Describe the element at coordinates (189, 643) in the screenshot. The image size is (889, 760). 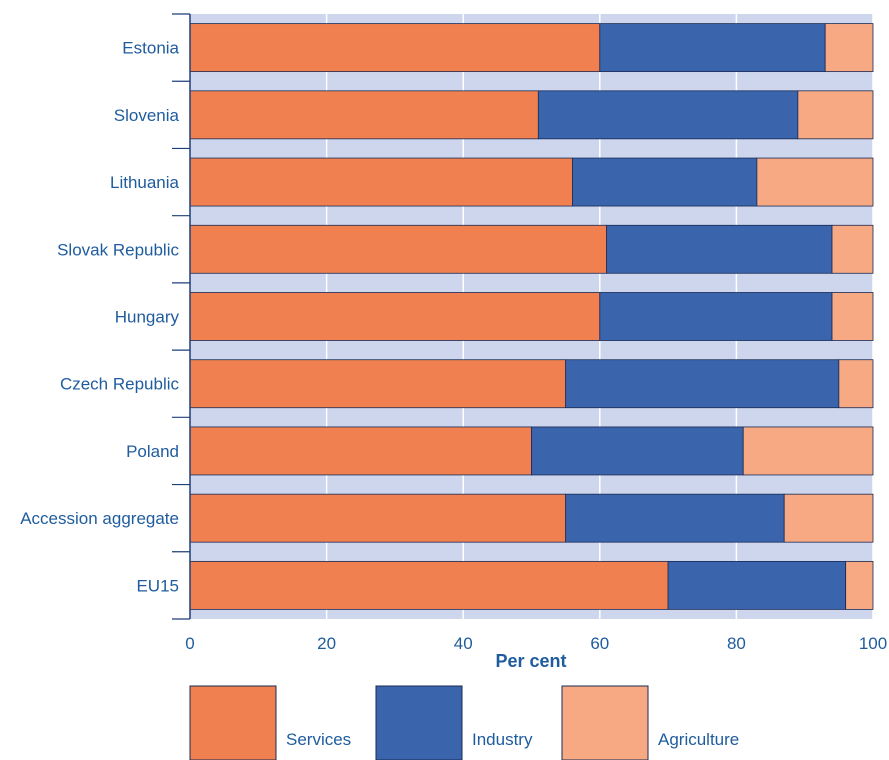
I see `x-tick-label: 0` at that location.